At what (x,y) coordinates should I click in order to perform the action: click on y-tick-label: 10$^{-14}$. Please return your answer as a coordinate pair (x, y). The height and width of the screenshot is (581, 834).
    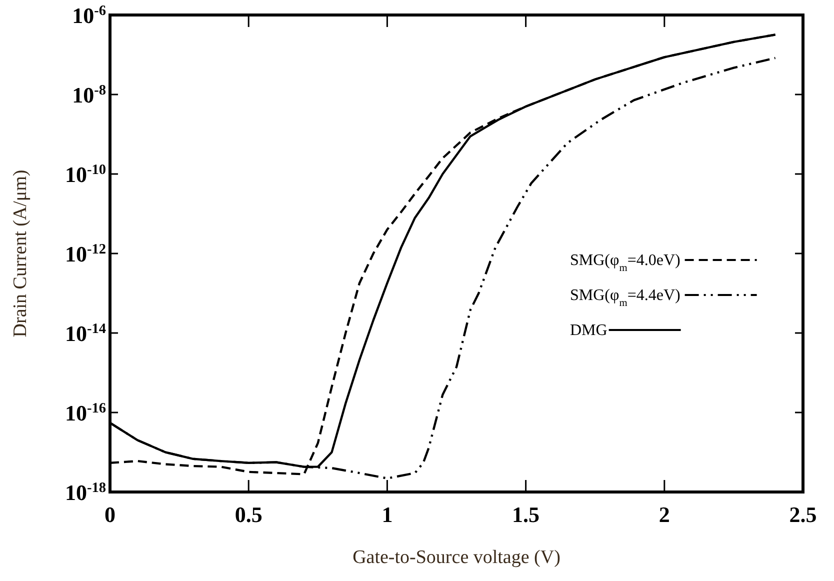
    Looking at the image, I should click on (85, 333).